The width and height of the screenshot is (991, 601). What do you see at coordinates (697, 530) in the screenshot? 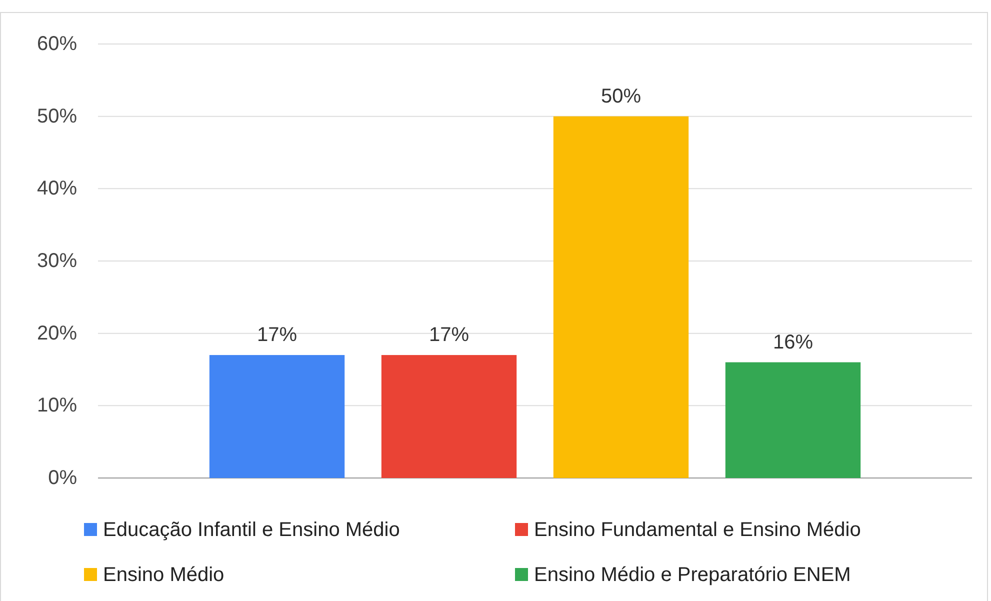
I see `legend-label: Ensino Fundamental e Ensino Médio` at bounding box center [697, 530].